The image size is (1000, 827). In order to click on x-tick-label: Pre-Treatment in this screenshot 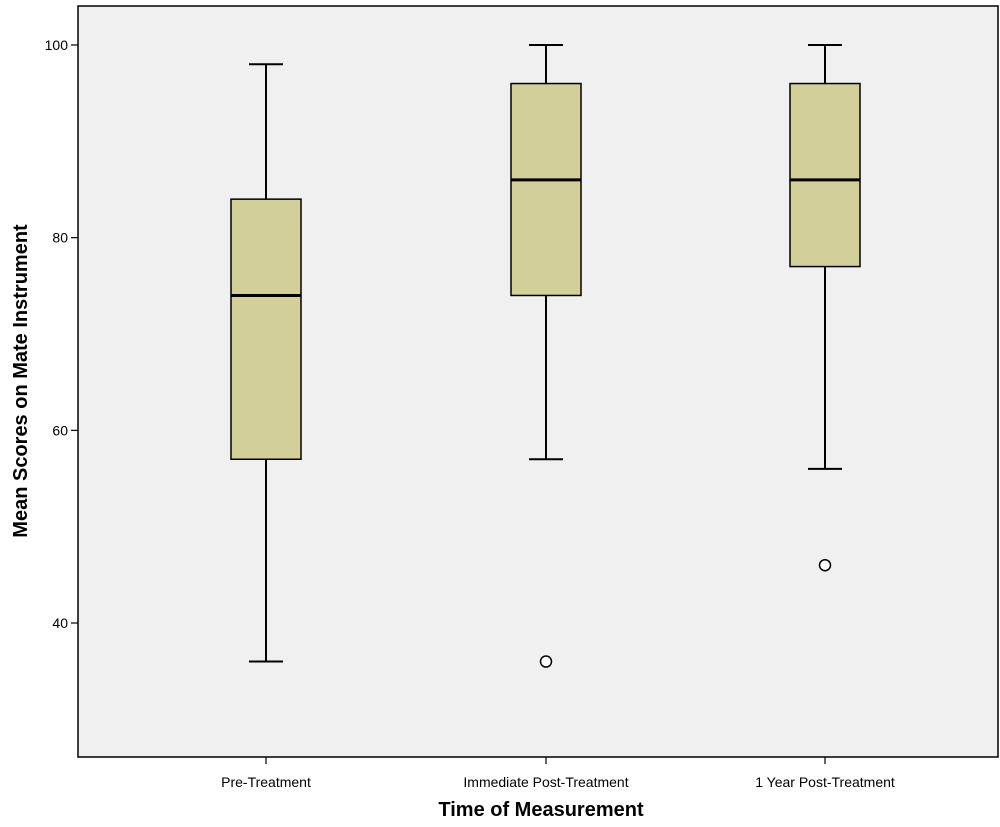, I will do `click(266, 782)`.